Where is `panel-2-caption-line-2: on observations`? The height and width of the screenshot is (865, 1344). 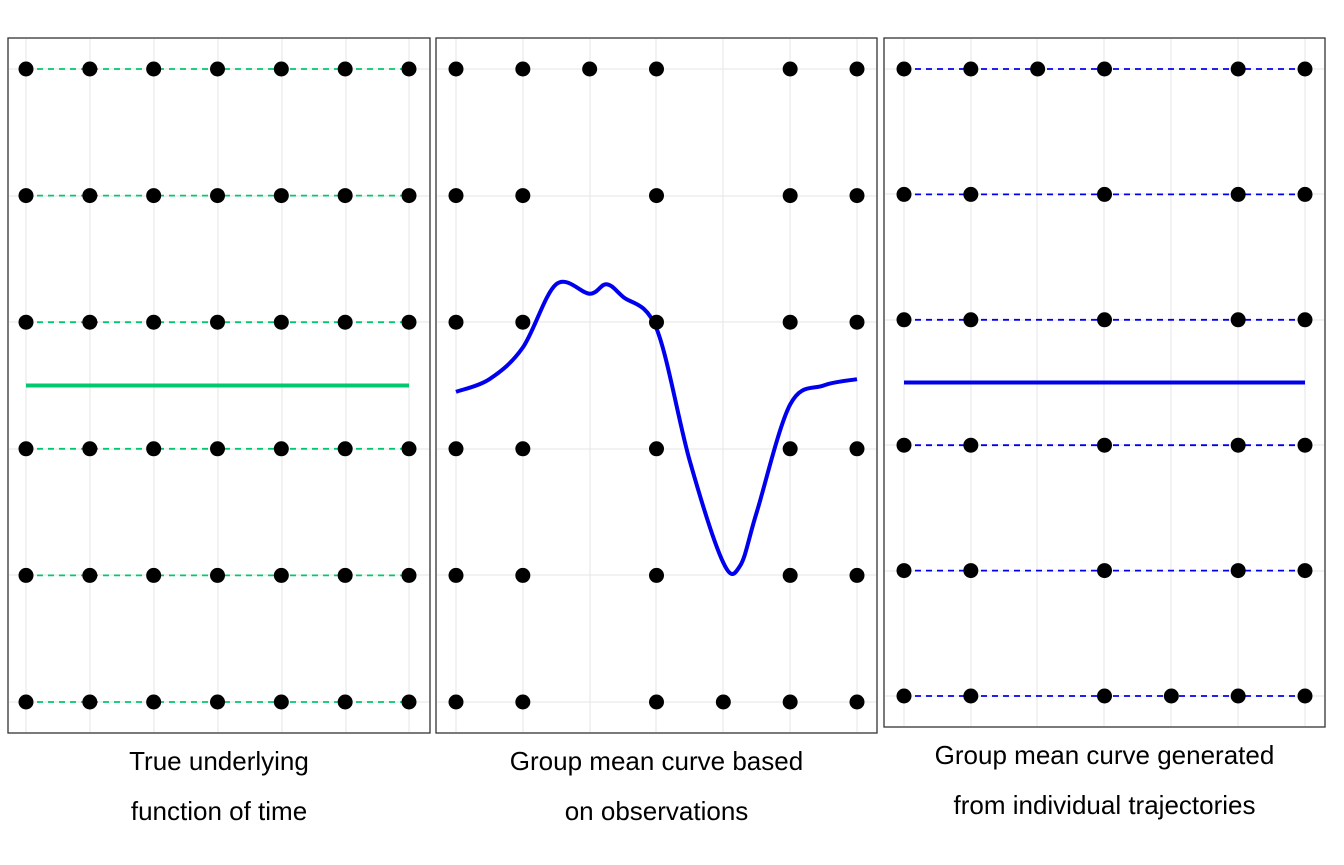
panel-2-caption-line-2: on observations is located at coordinates (656, 811).